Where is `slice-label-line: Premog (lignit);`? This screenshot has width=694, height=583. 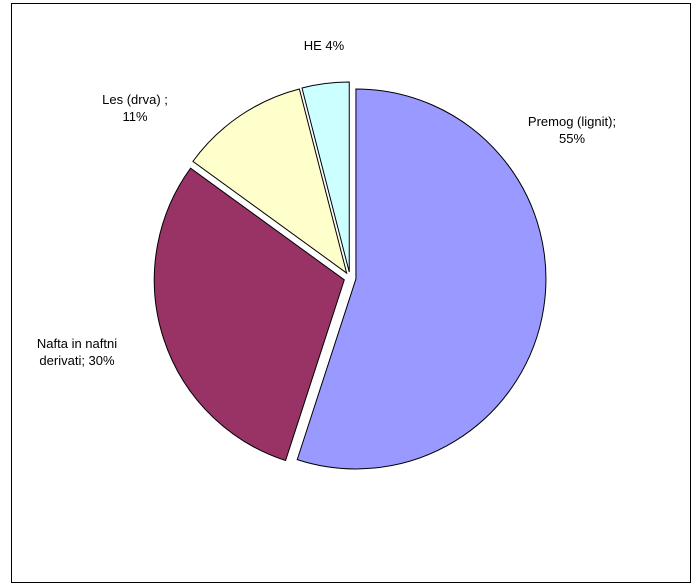
slice-label-line: Premog (lignit); is located at coordinates (572, 121).